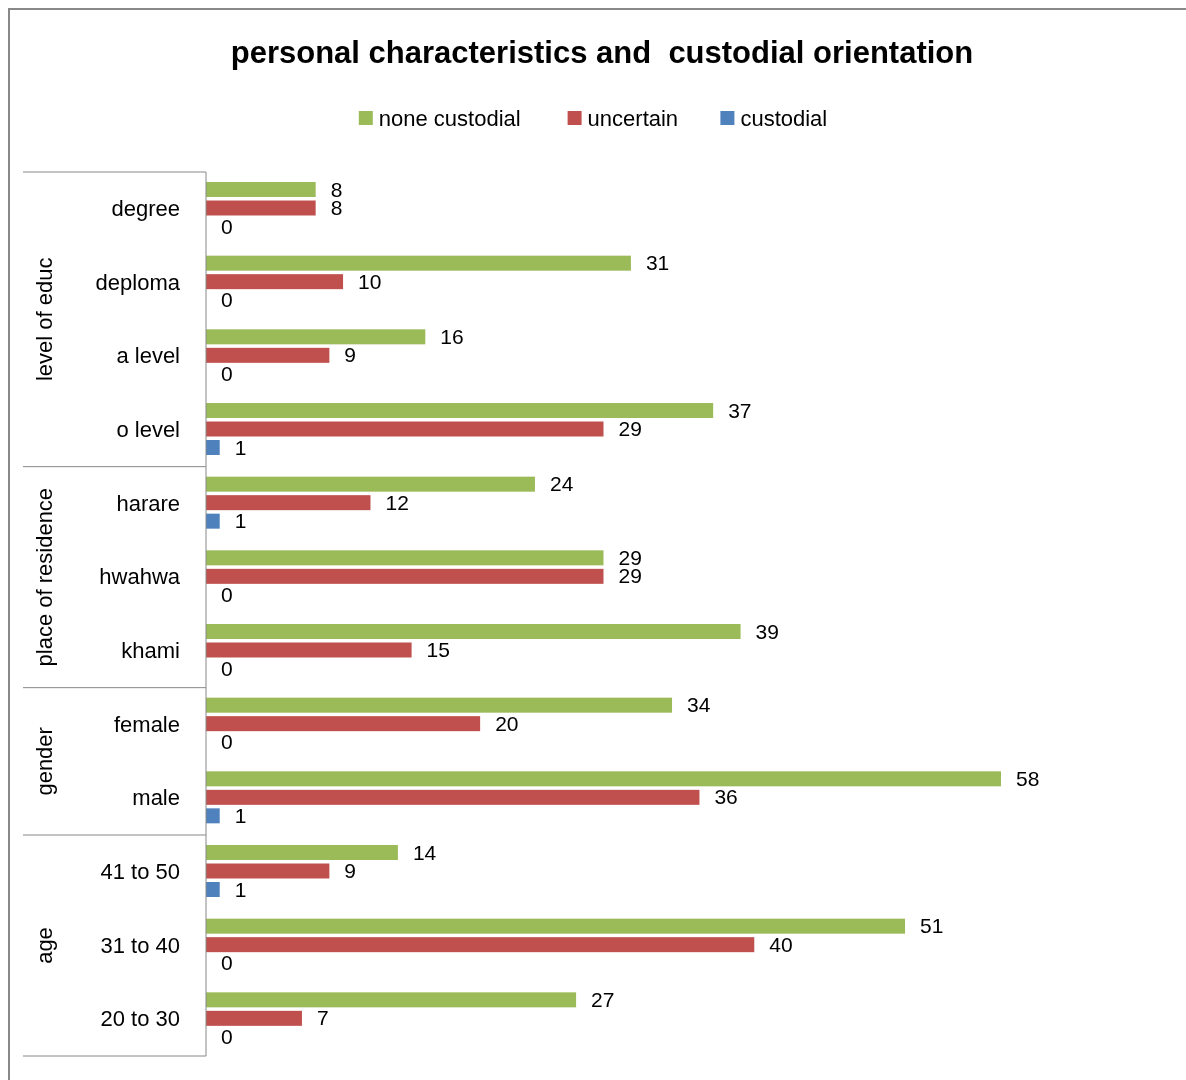  I want to click on text: place of residence, so click(44, 577).